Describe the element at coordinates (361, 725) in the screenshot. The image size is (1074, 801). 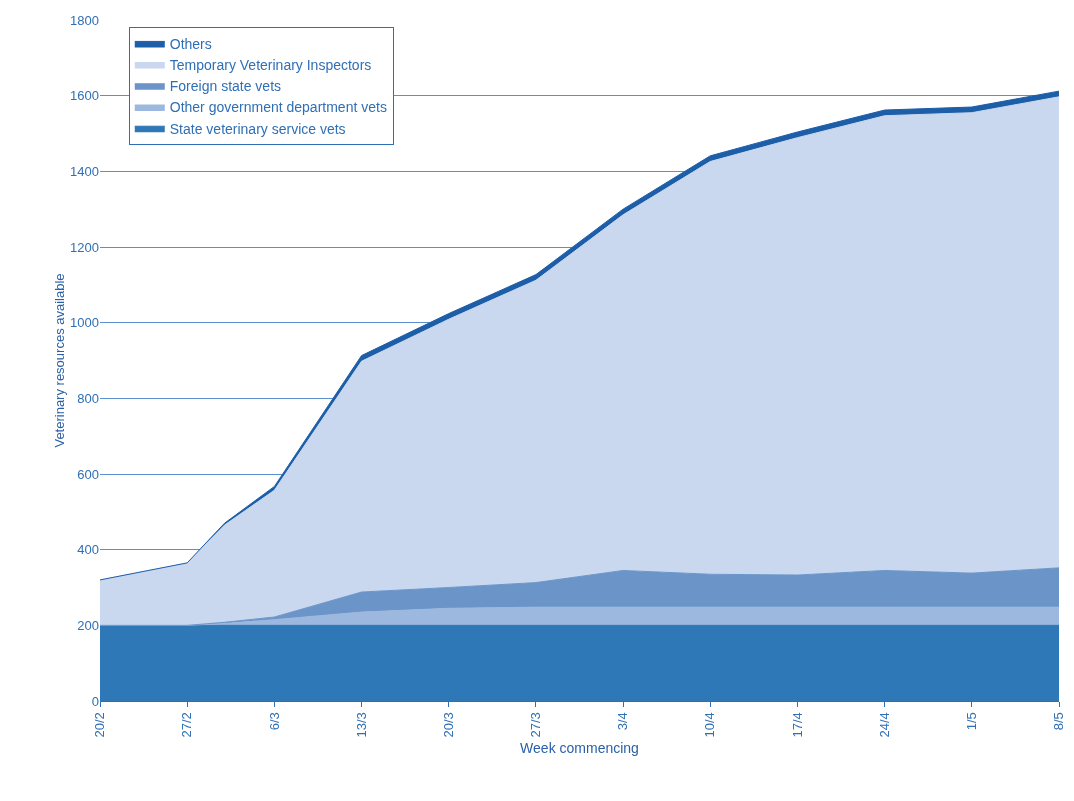
I see `x-tick-label: 13/3` at that location.